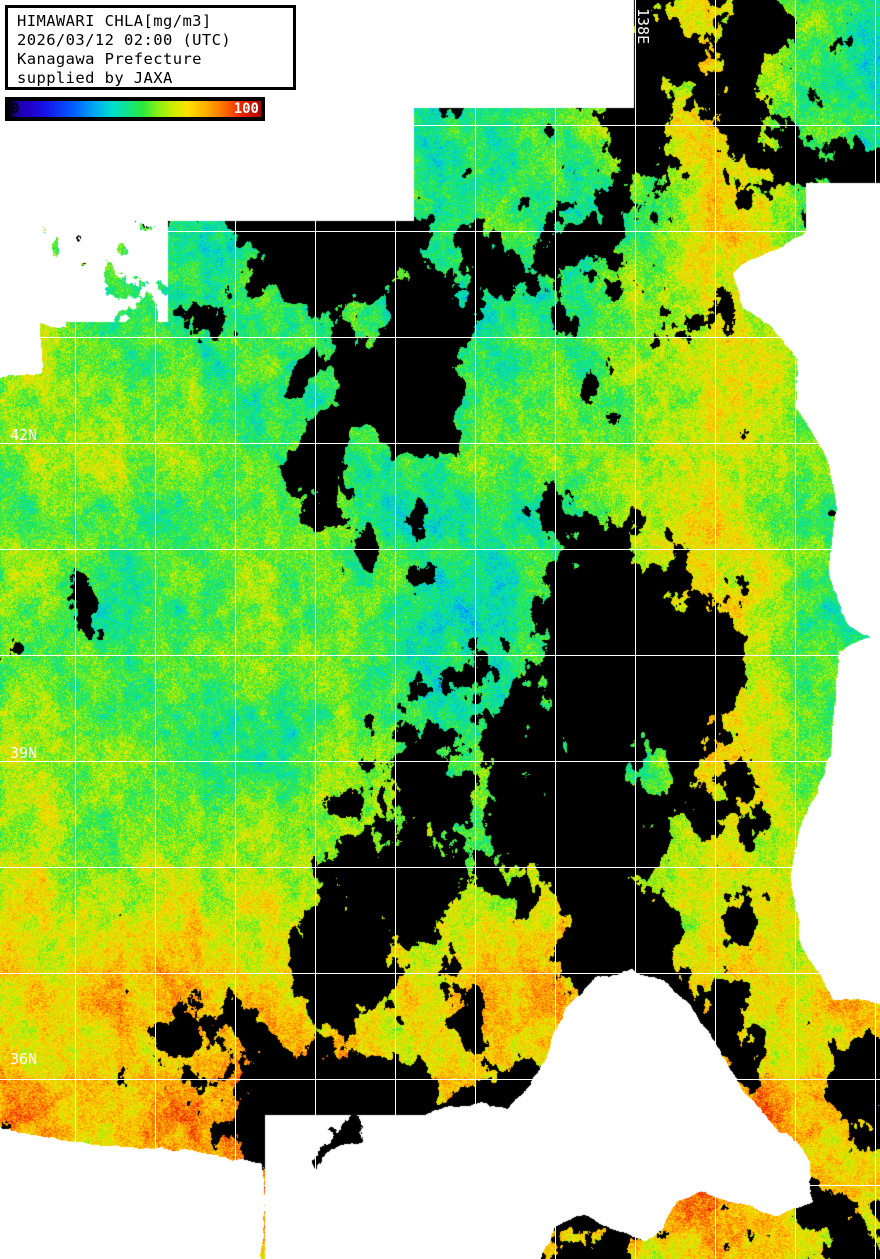 This screenshot has width=880, height=1259. Describe the element at coordinates (15, 109) in the screenshot. I see `colorbar-min-label: 0` at that location.